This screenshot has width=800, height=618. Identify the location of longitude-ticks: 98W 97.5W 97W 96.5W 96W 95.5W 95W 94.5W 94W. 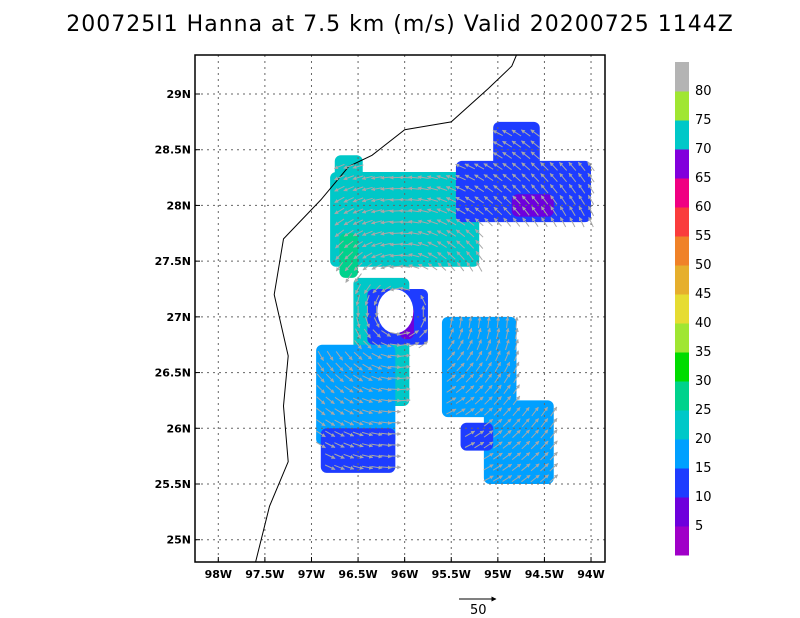
(405, 569).